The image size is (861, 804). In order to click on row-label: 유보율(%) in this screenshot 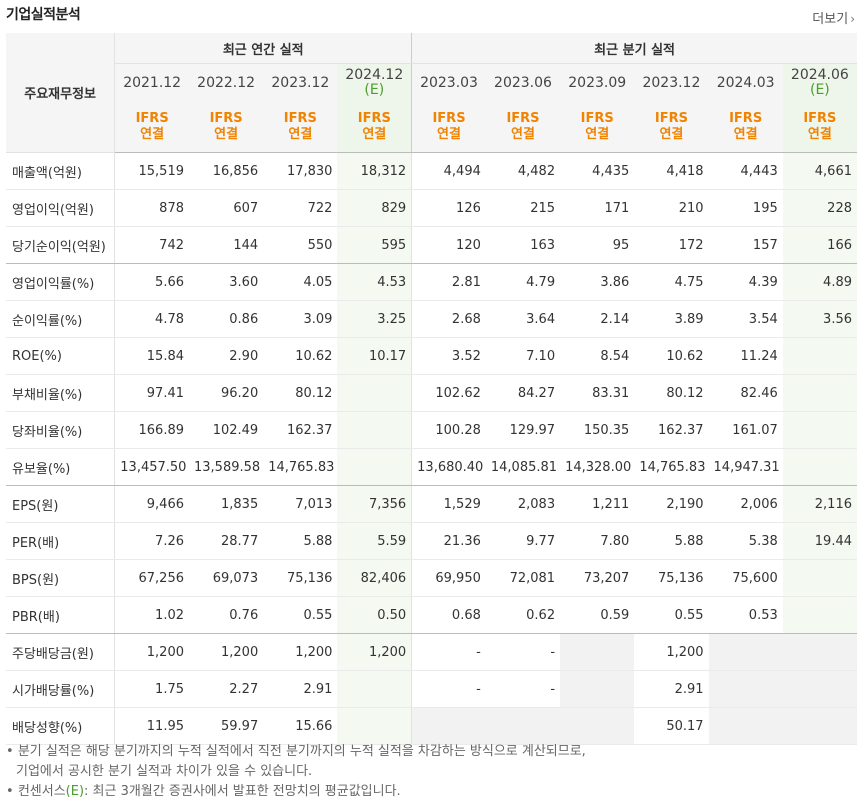, I will do `click(61, 467)`.